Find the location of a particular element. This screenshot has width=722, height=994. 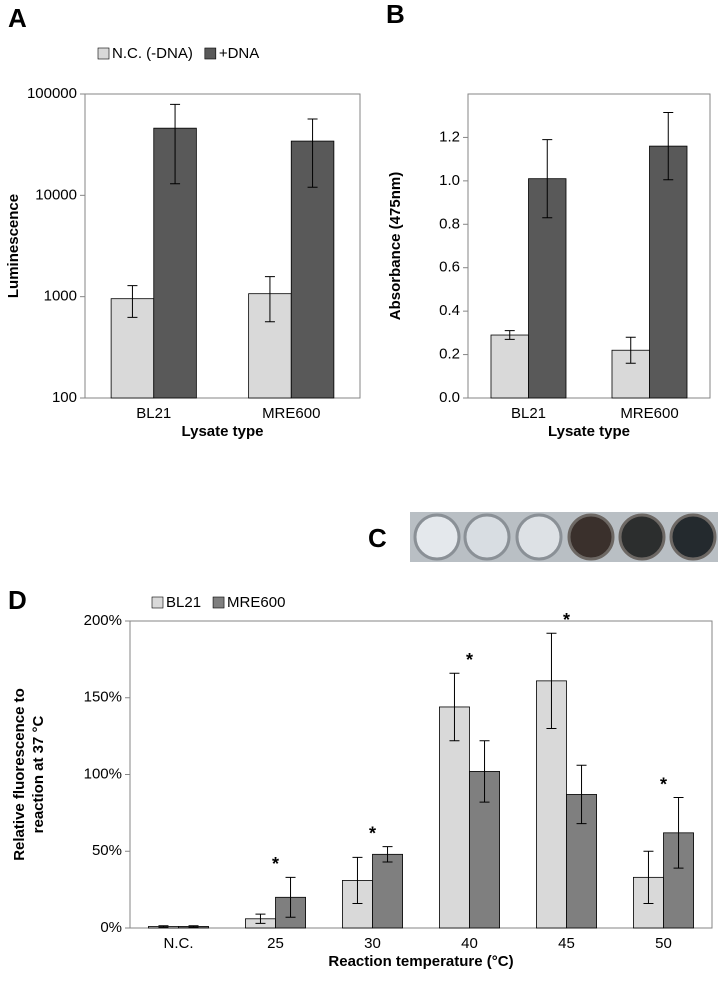

panel-letter: A is located at coordinates (17, 18).